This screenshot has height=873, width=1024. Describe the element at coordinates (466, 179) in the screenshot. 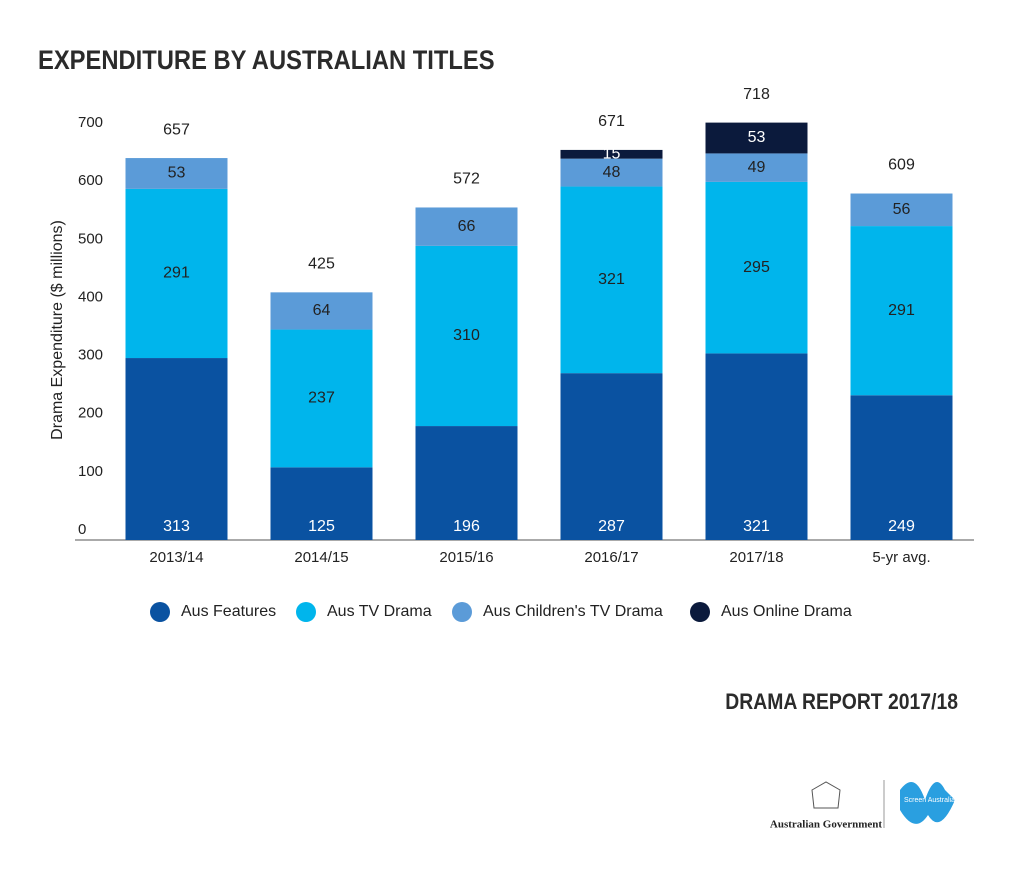

I see `total-label: 572` at that location.